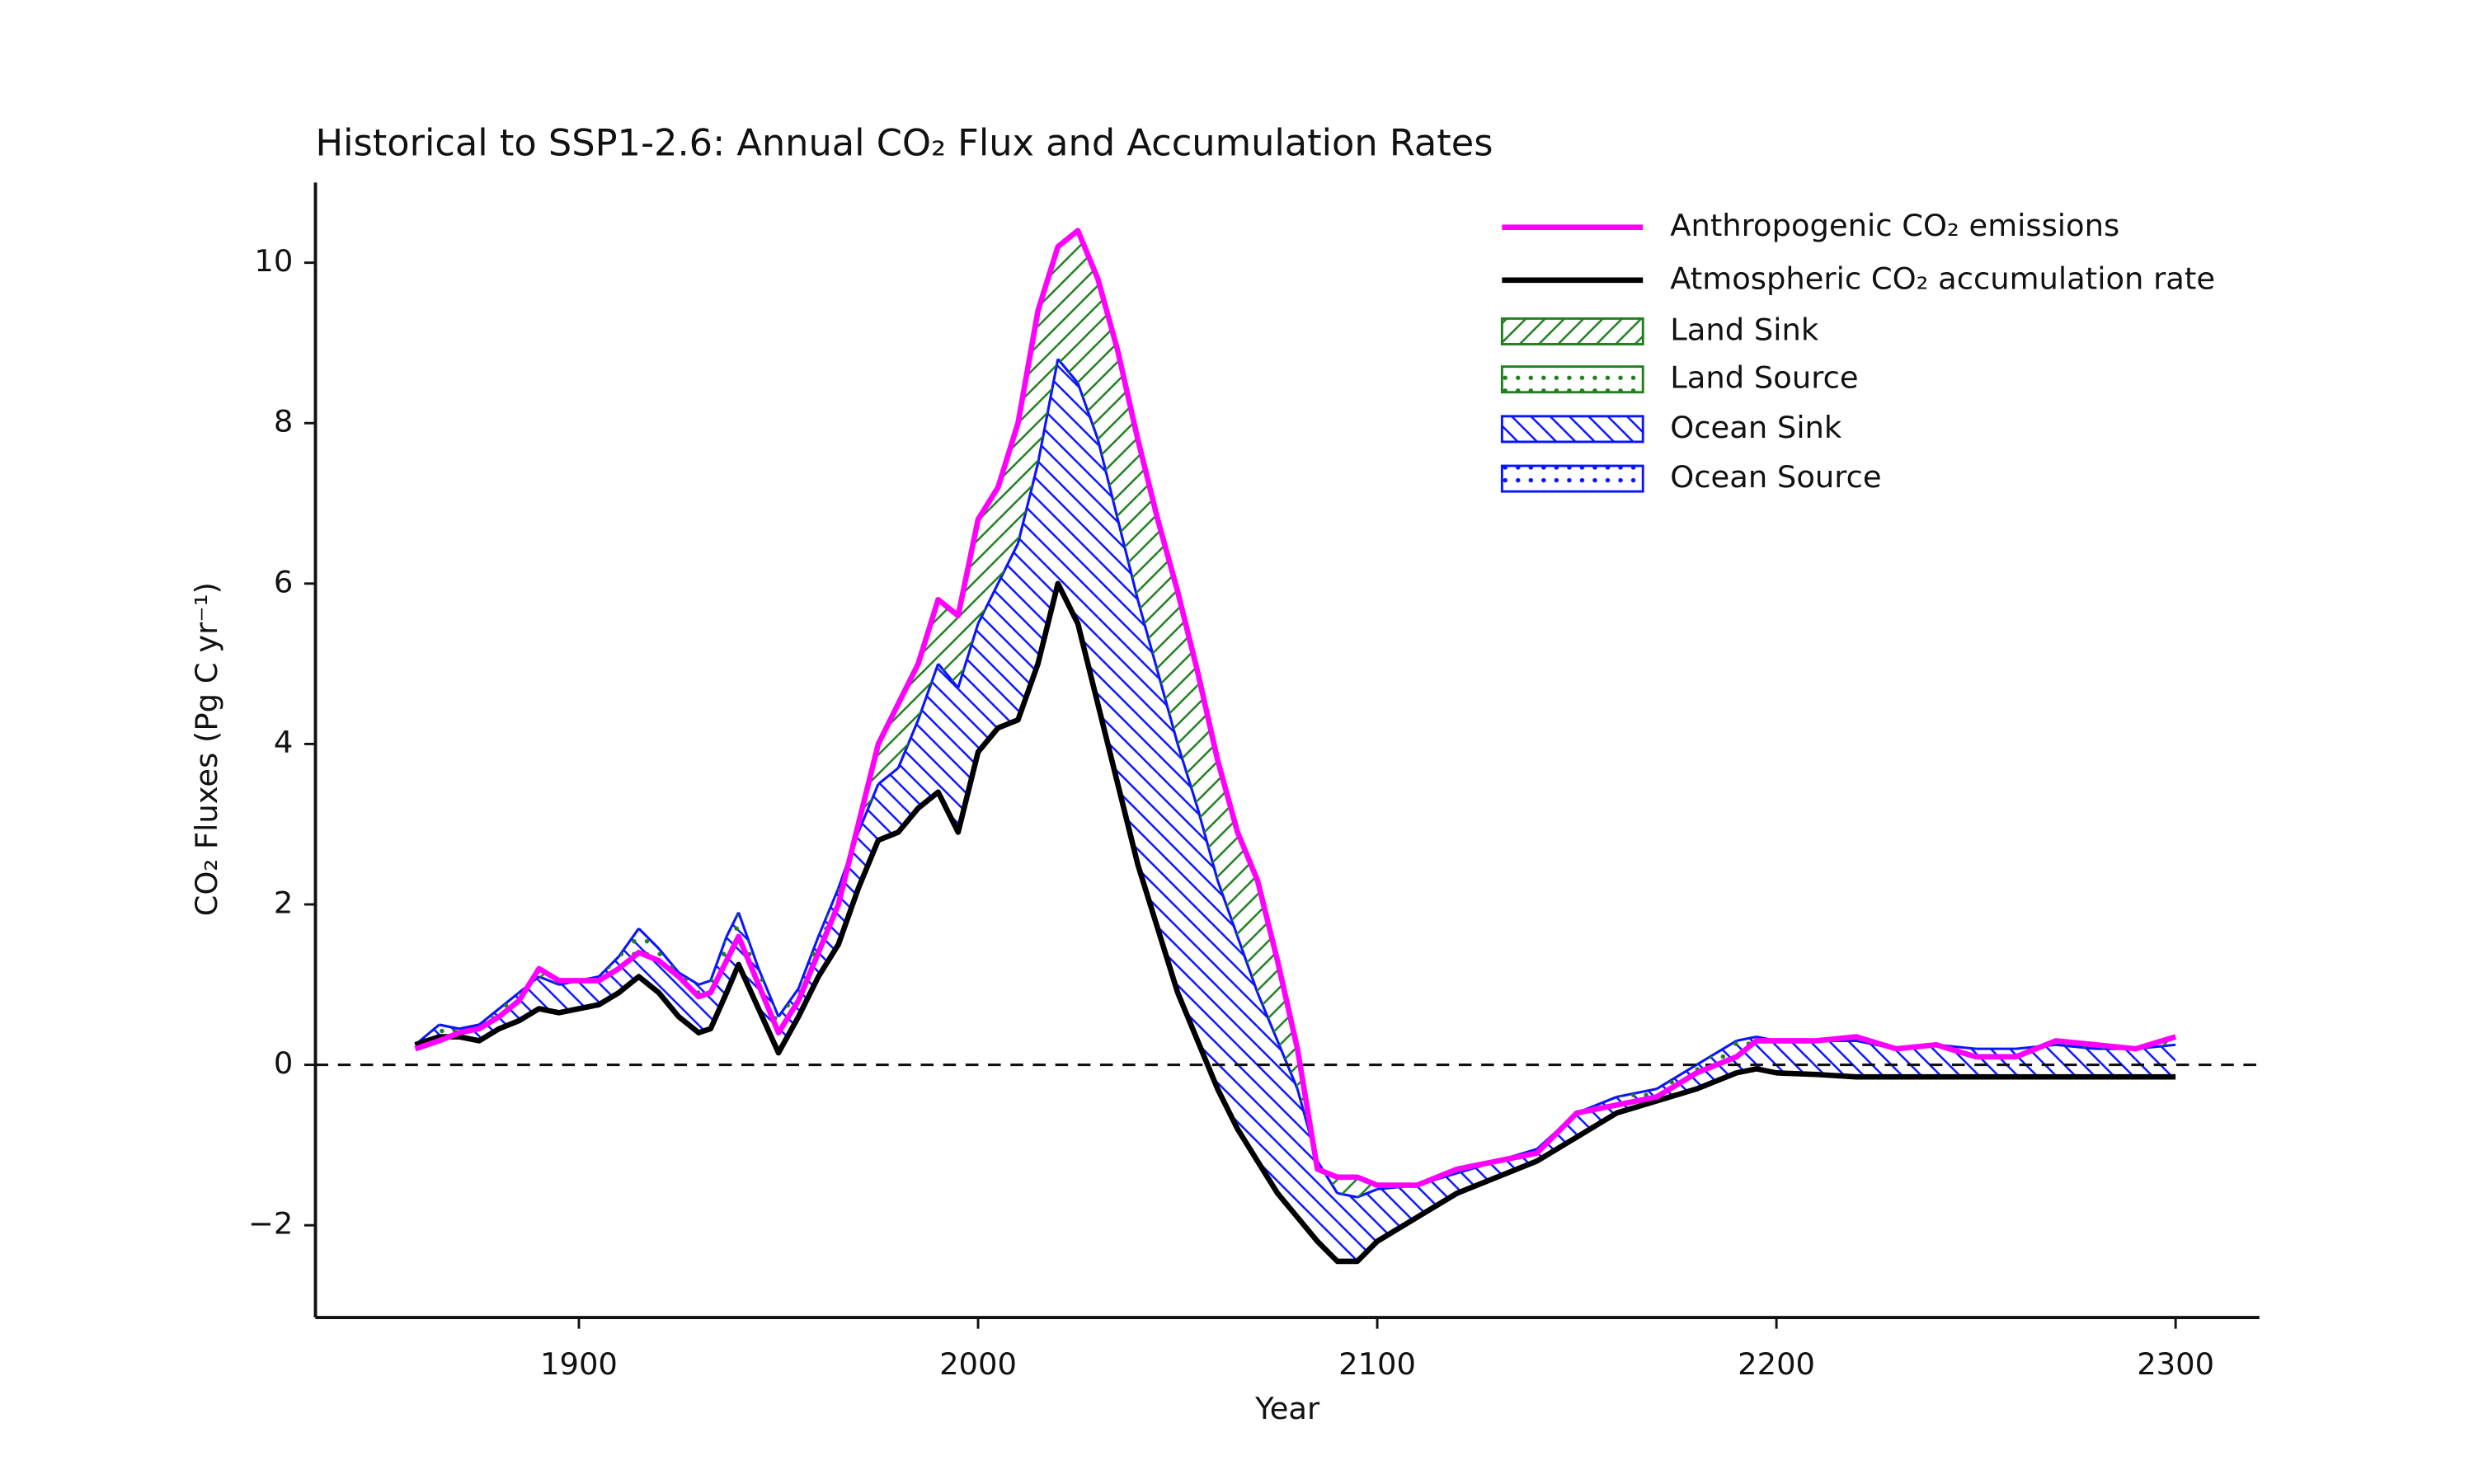 Image resolution: width=2474 pixels, height=1484 pixels. Describe the element at coordinates (283, 581) in the screenshot. I see `y-tick-label: 6` at that location.